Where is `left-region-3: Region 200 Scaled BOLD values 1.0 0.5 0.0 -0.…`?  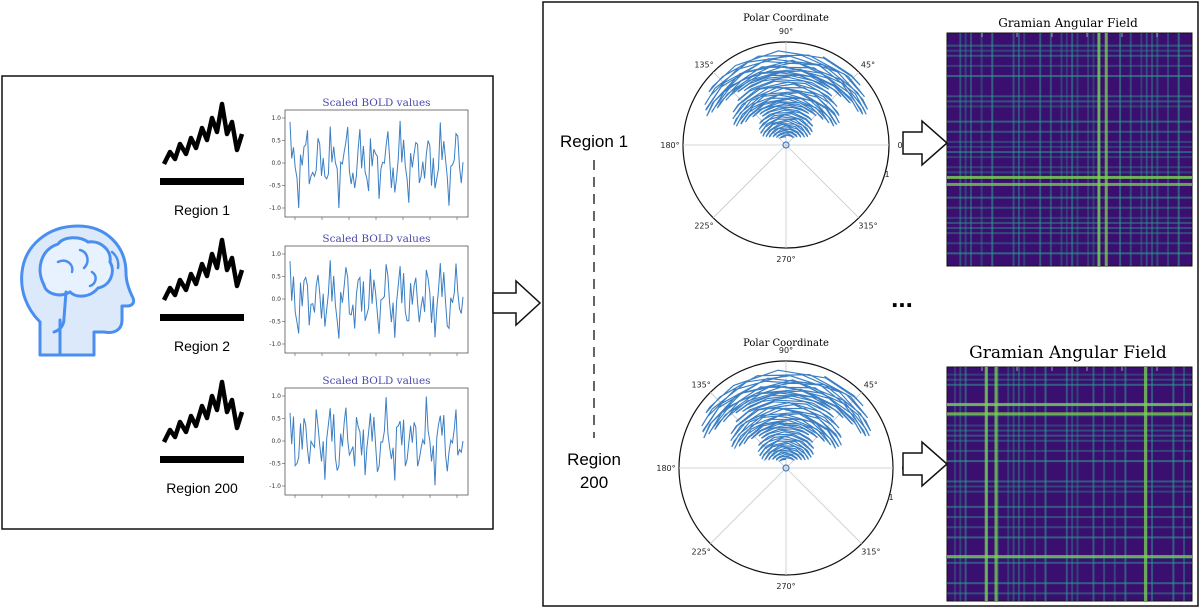
left-region-3: Region 200 Scaled BOLD values 1.0 0.5 0.0 -0.… is located at coordinates (314, 436).